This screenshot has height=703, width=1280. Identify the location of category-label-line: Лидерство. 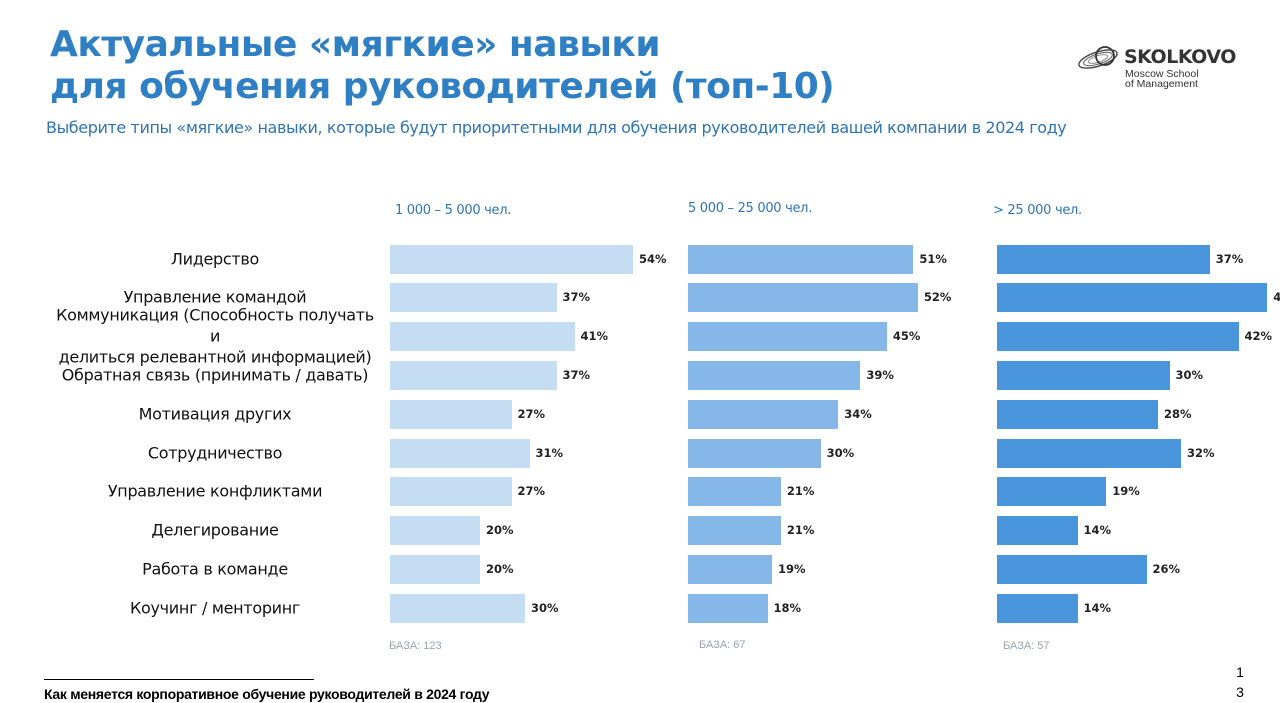
(215, 259).